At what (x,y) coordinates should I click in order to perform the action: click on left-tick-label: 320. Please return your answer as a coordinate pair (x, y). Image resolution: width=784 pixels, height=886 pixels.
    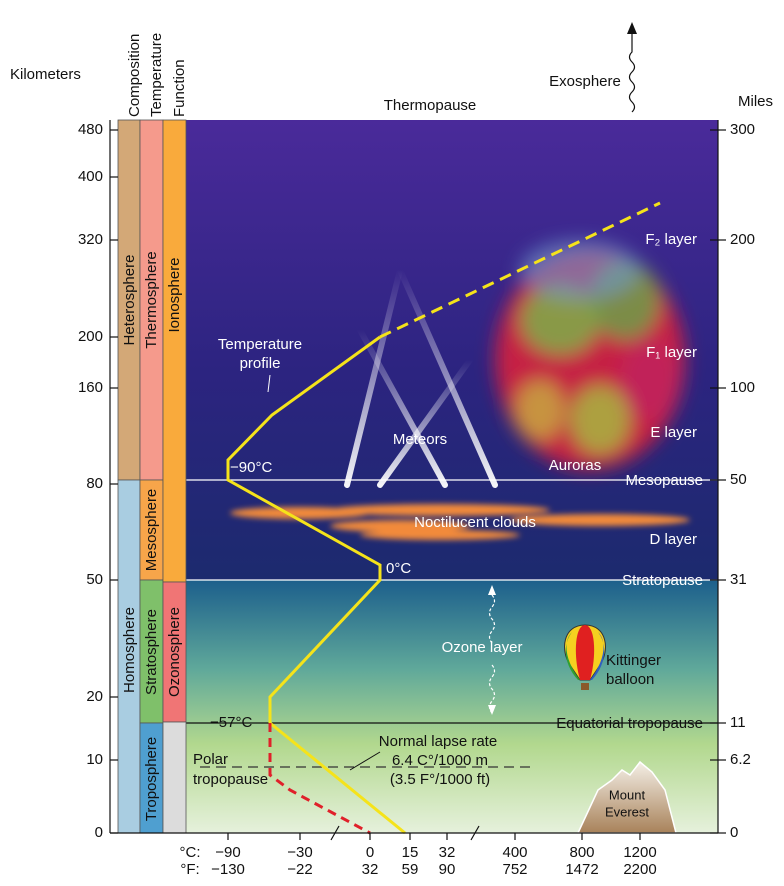
    Looking at the image, I should click on (90, 239).